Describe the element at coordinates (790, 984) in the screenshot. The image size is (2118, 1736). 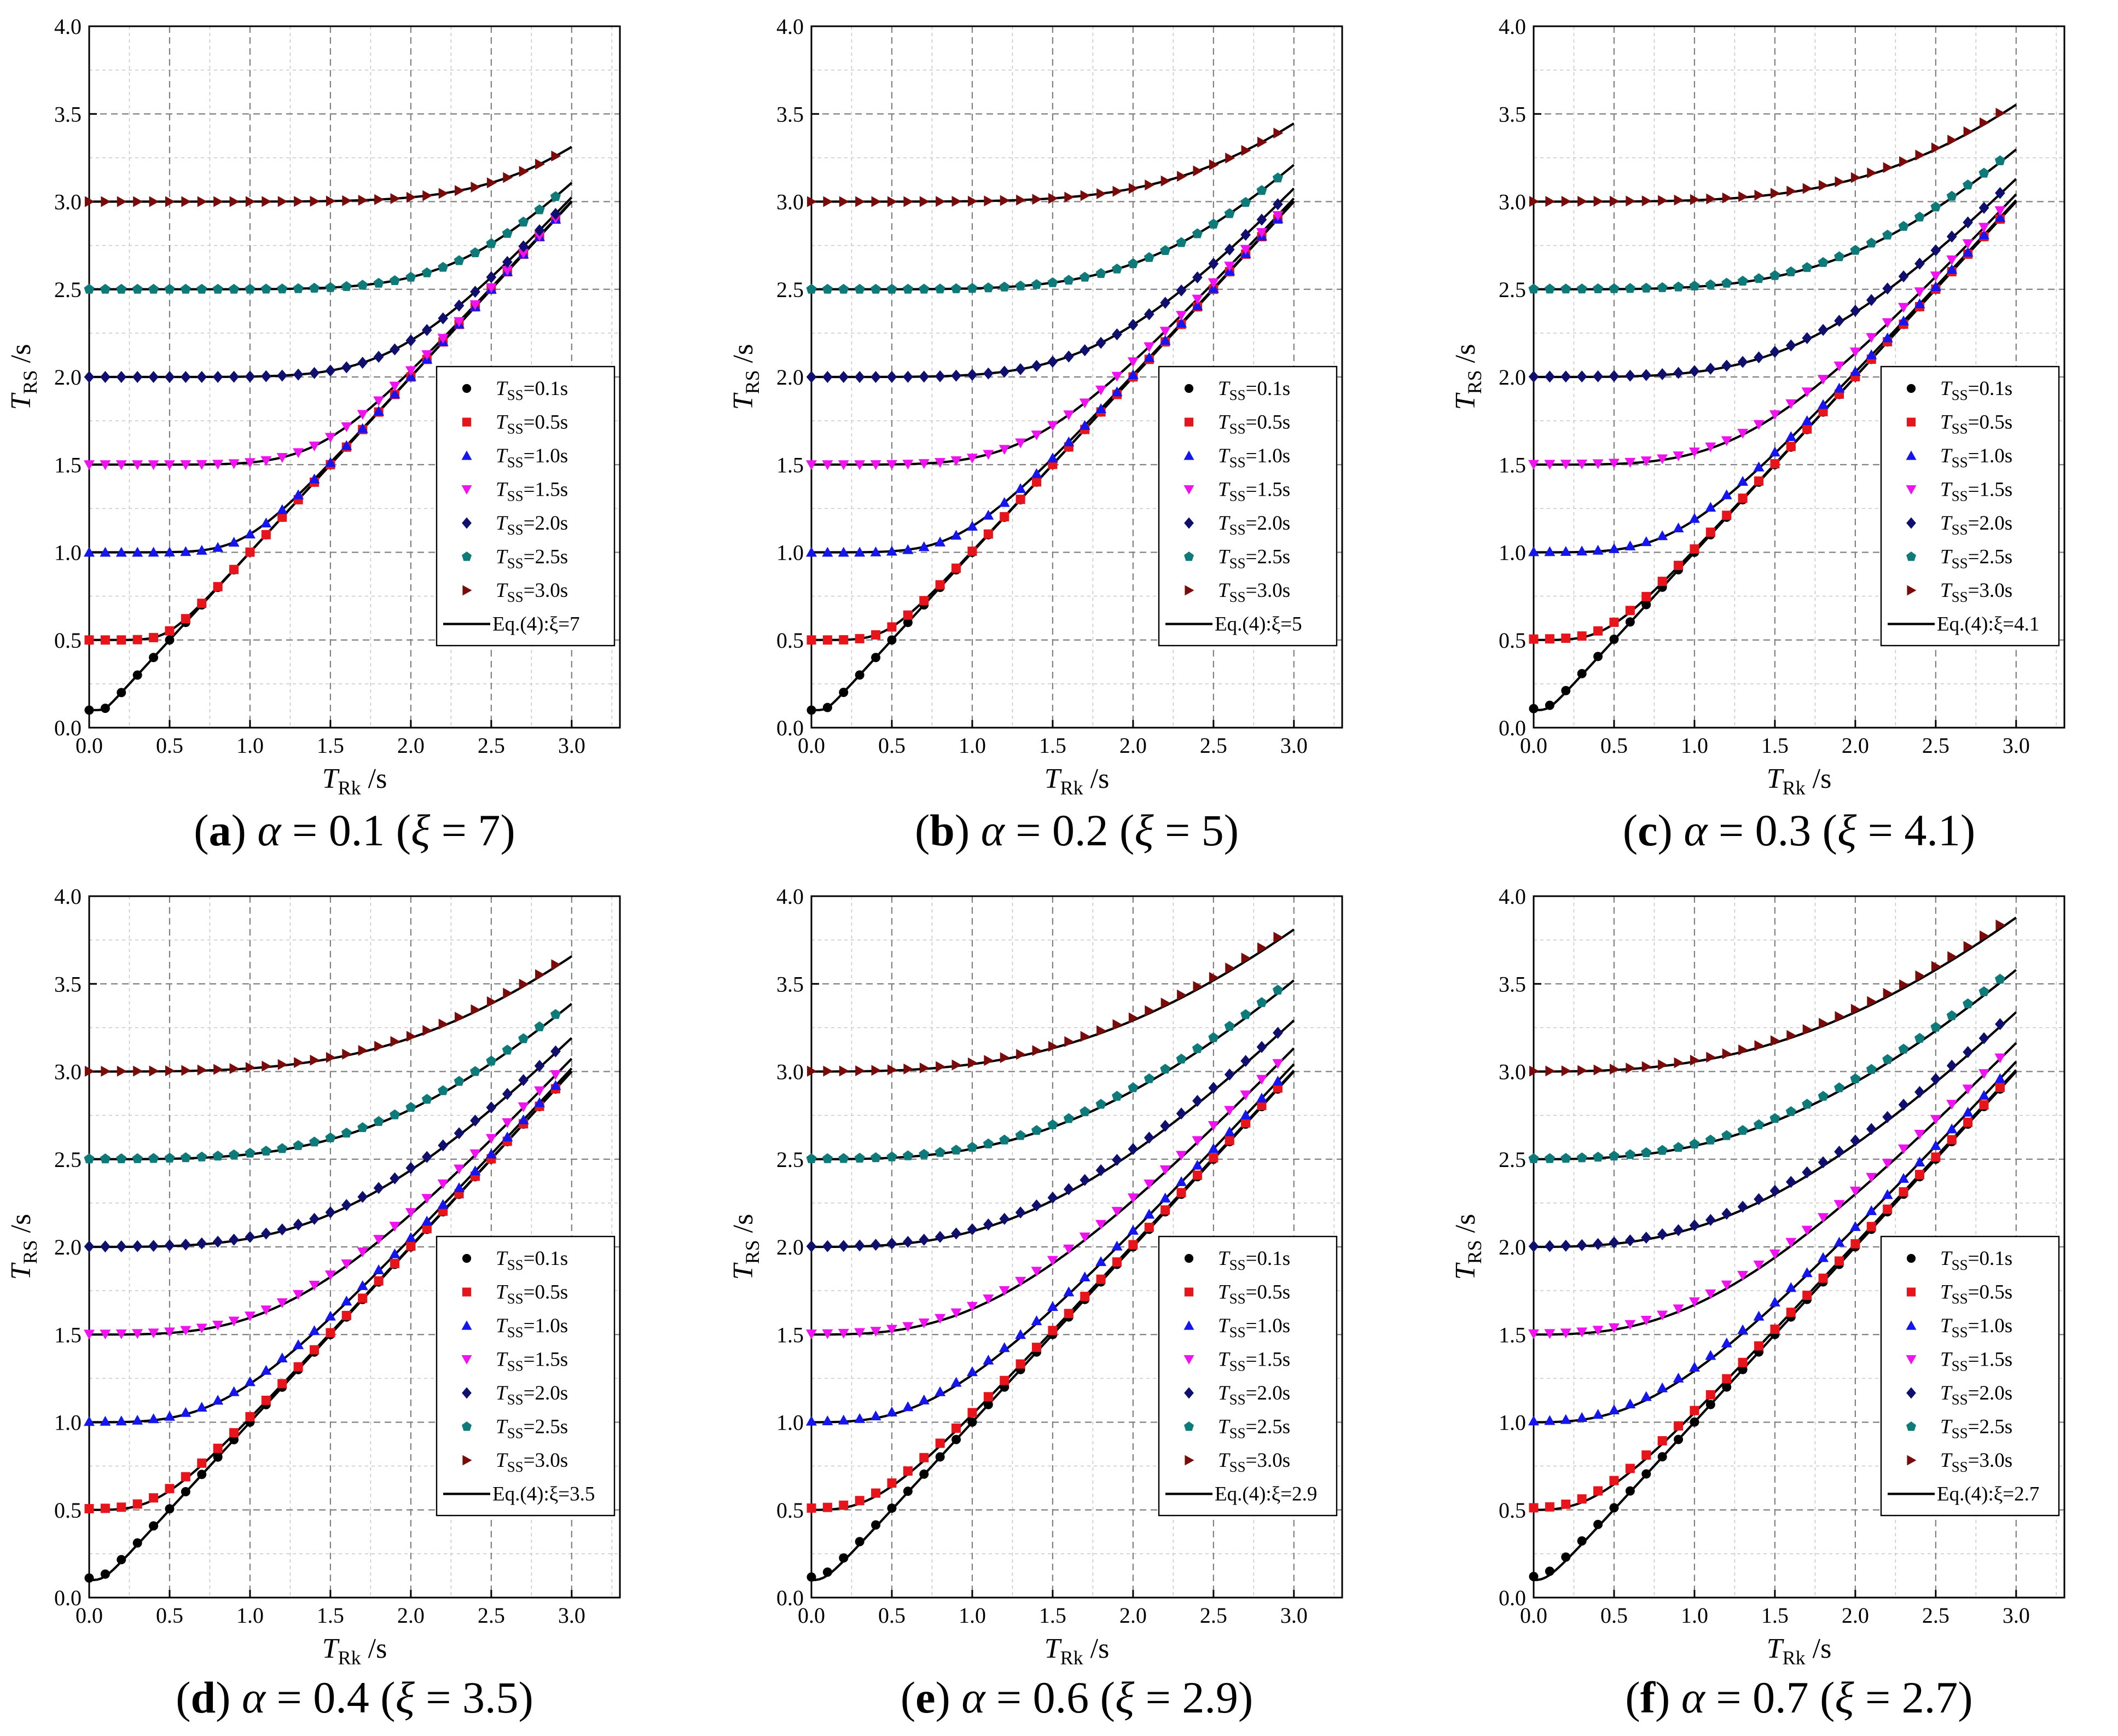
I see `y-tick-label: 3.5` at that location.